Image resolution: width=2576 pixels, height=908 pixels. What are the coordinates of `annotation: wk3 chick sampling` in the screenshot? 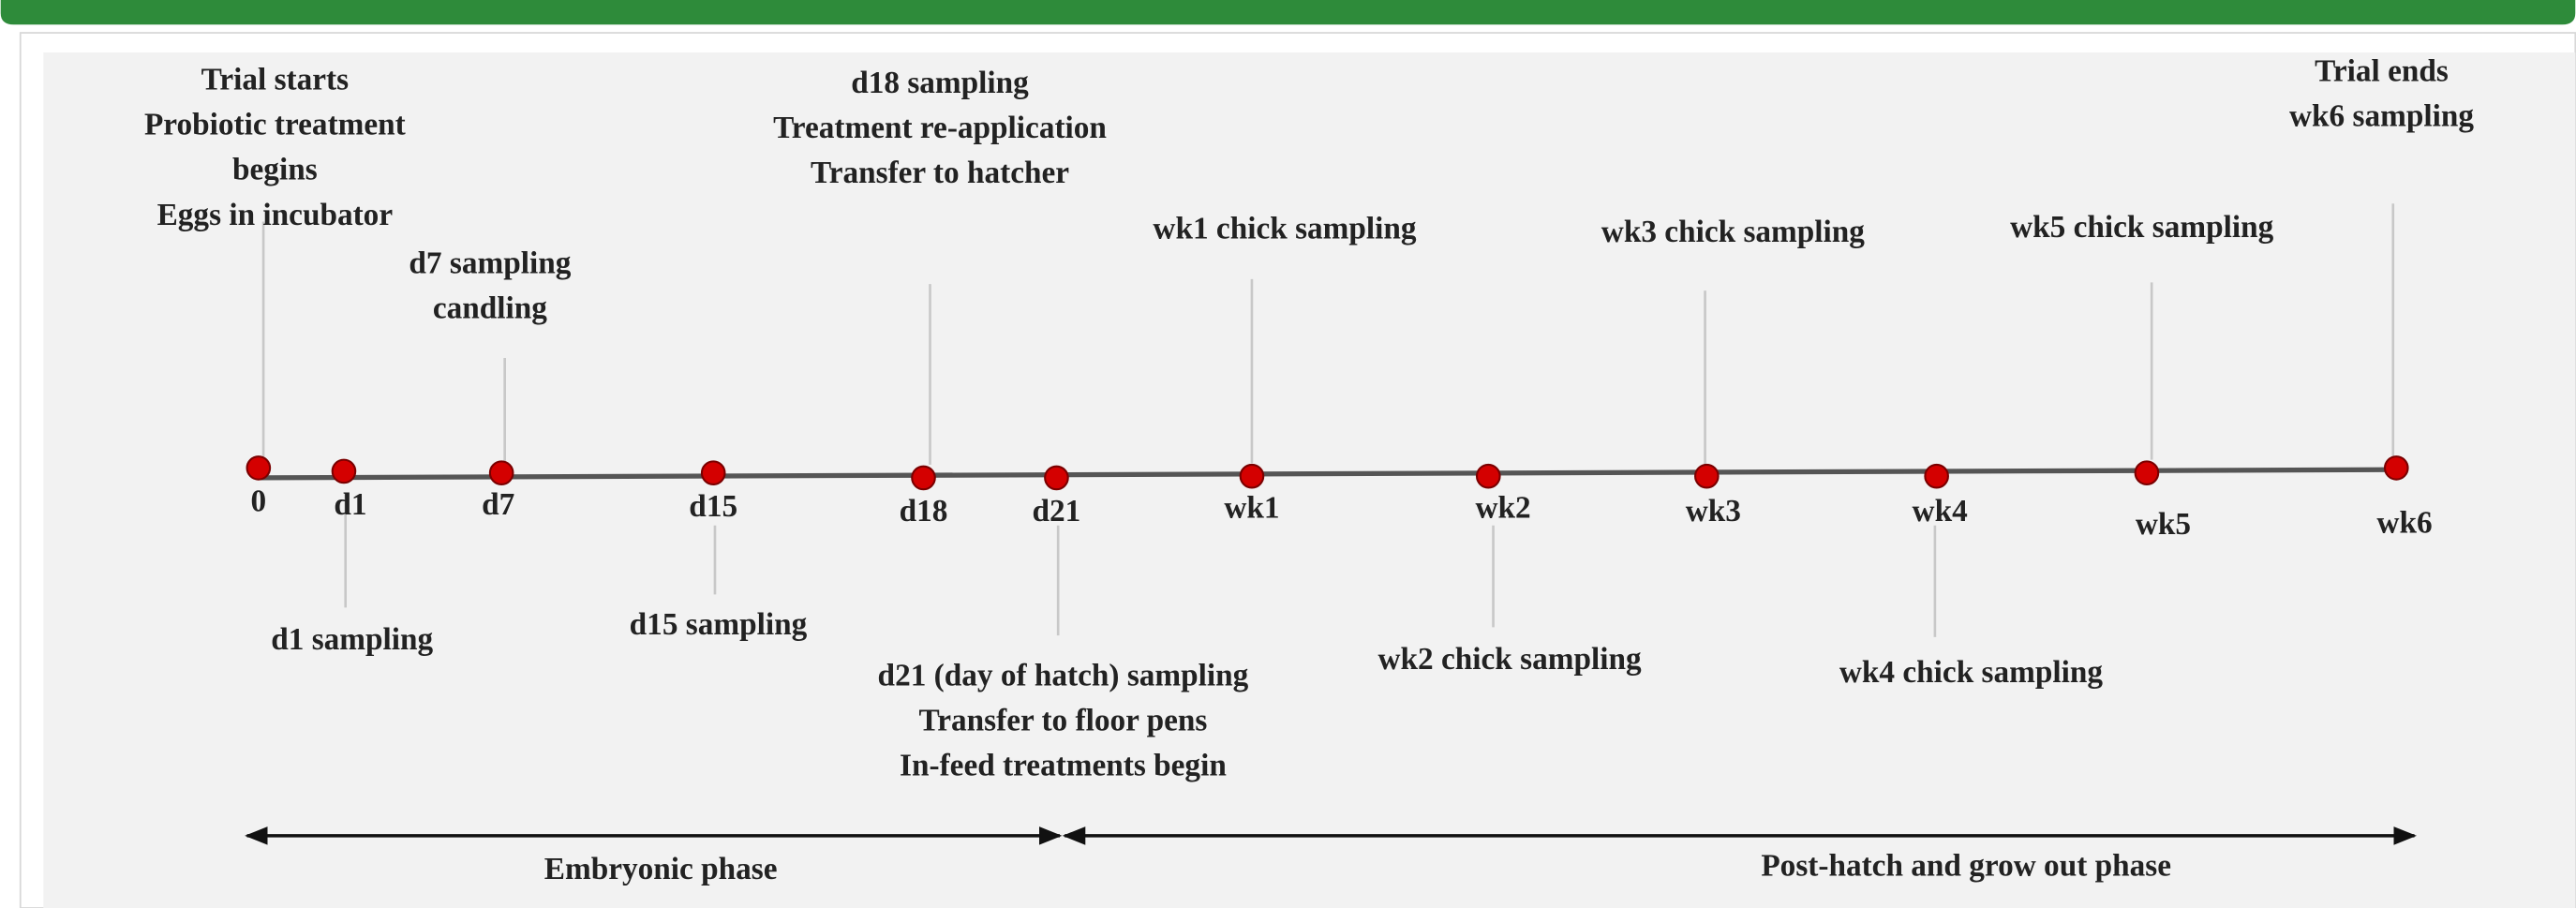 It's located at (1733, 232).